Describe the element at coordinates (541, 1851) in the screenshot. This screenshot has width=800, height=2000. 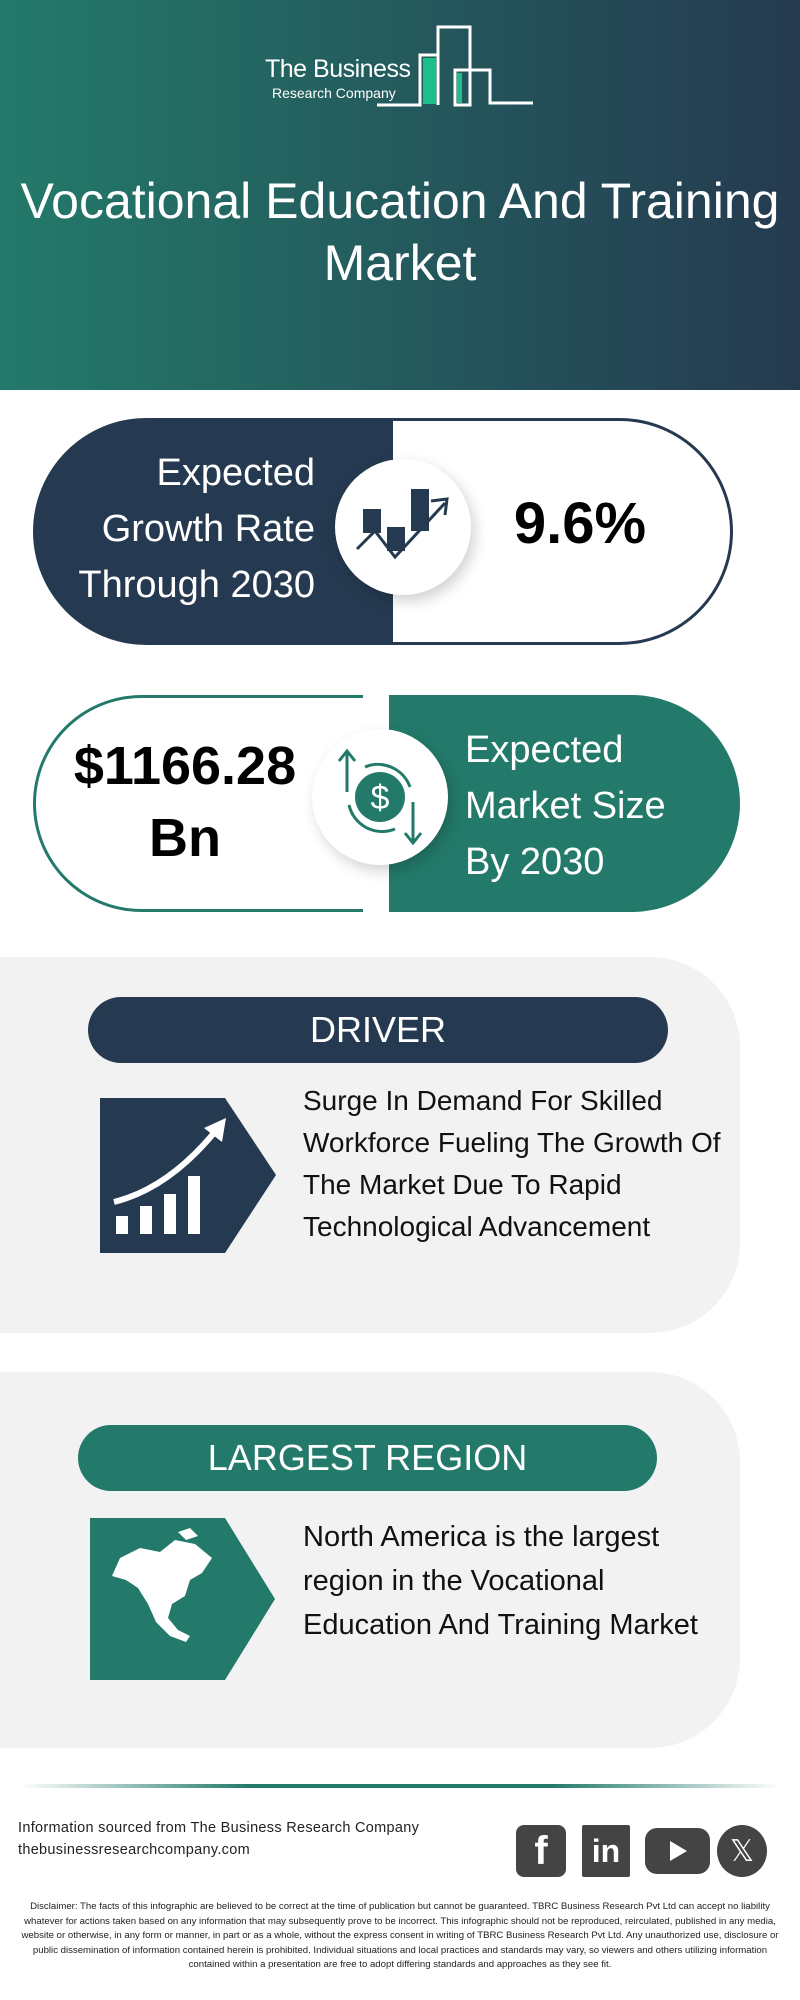
I see `facebook-icon: f` at that location.